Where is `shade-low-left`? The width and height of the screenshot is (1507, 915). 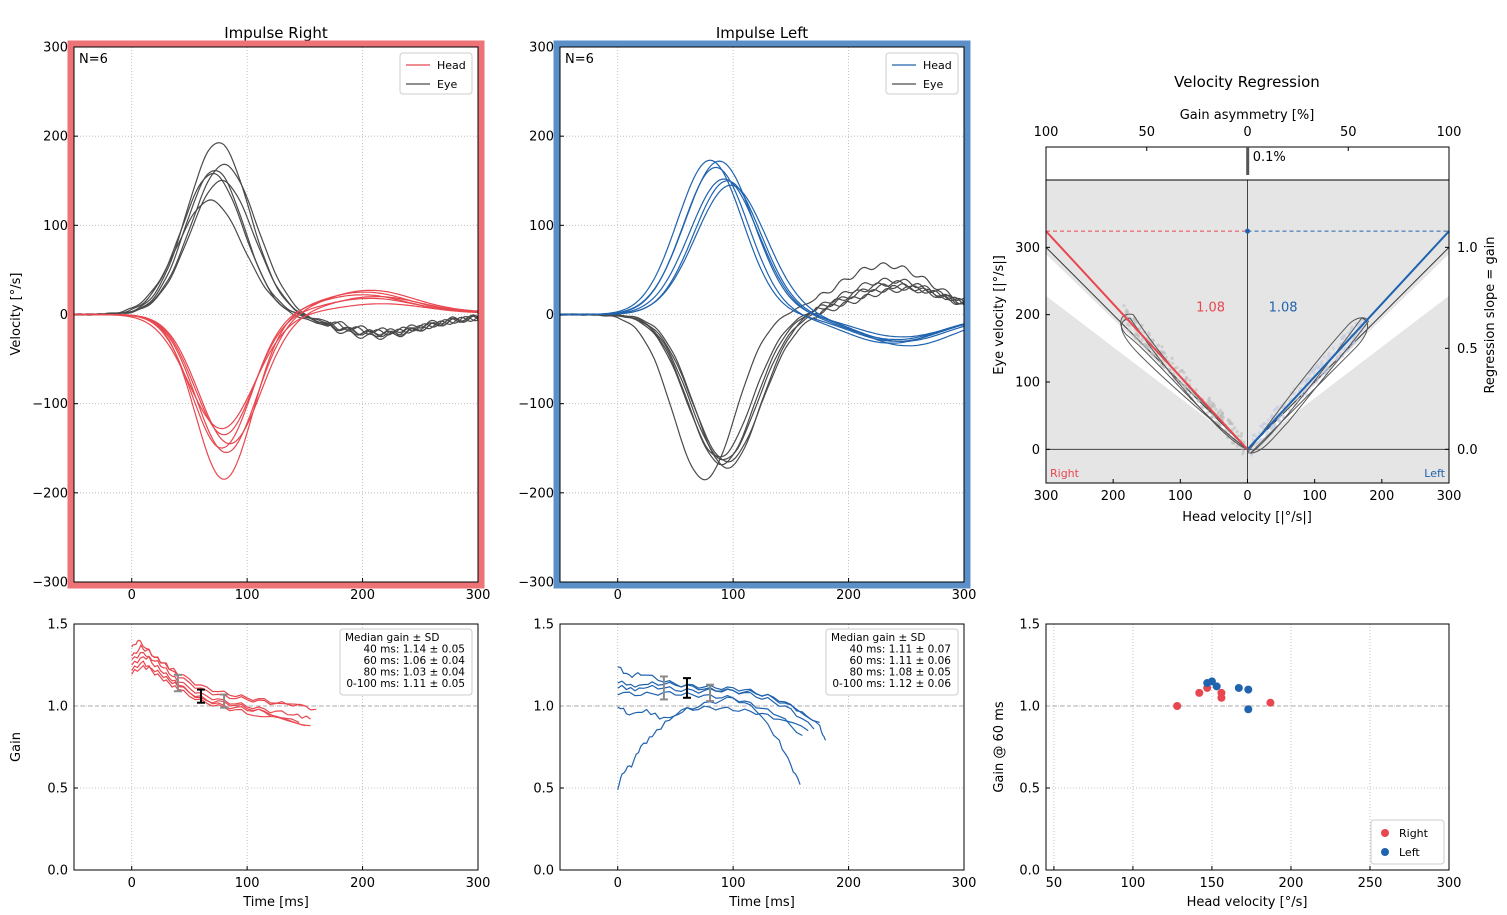 shade-low-left is located at coordinates (1147, 389).